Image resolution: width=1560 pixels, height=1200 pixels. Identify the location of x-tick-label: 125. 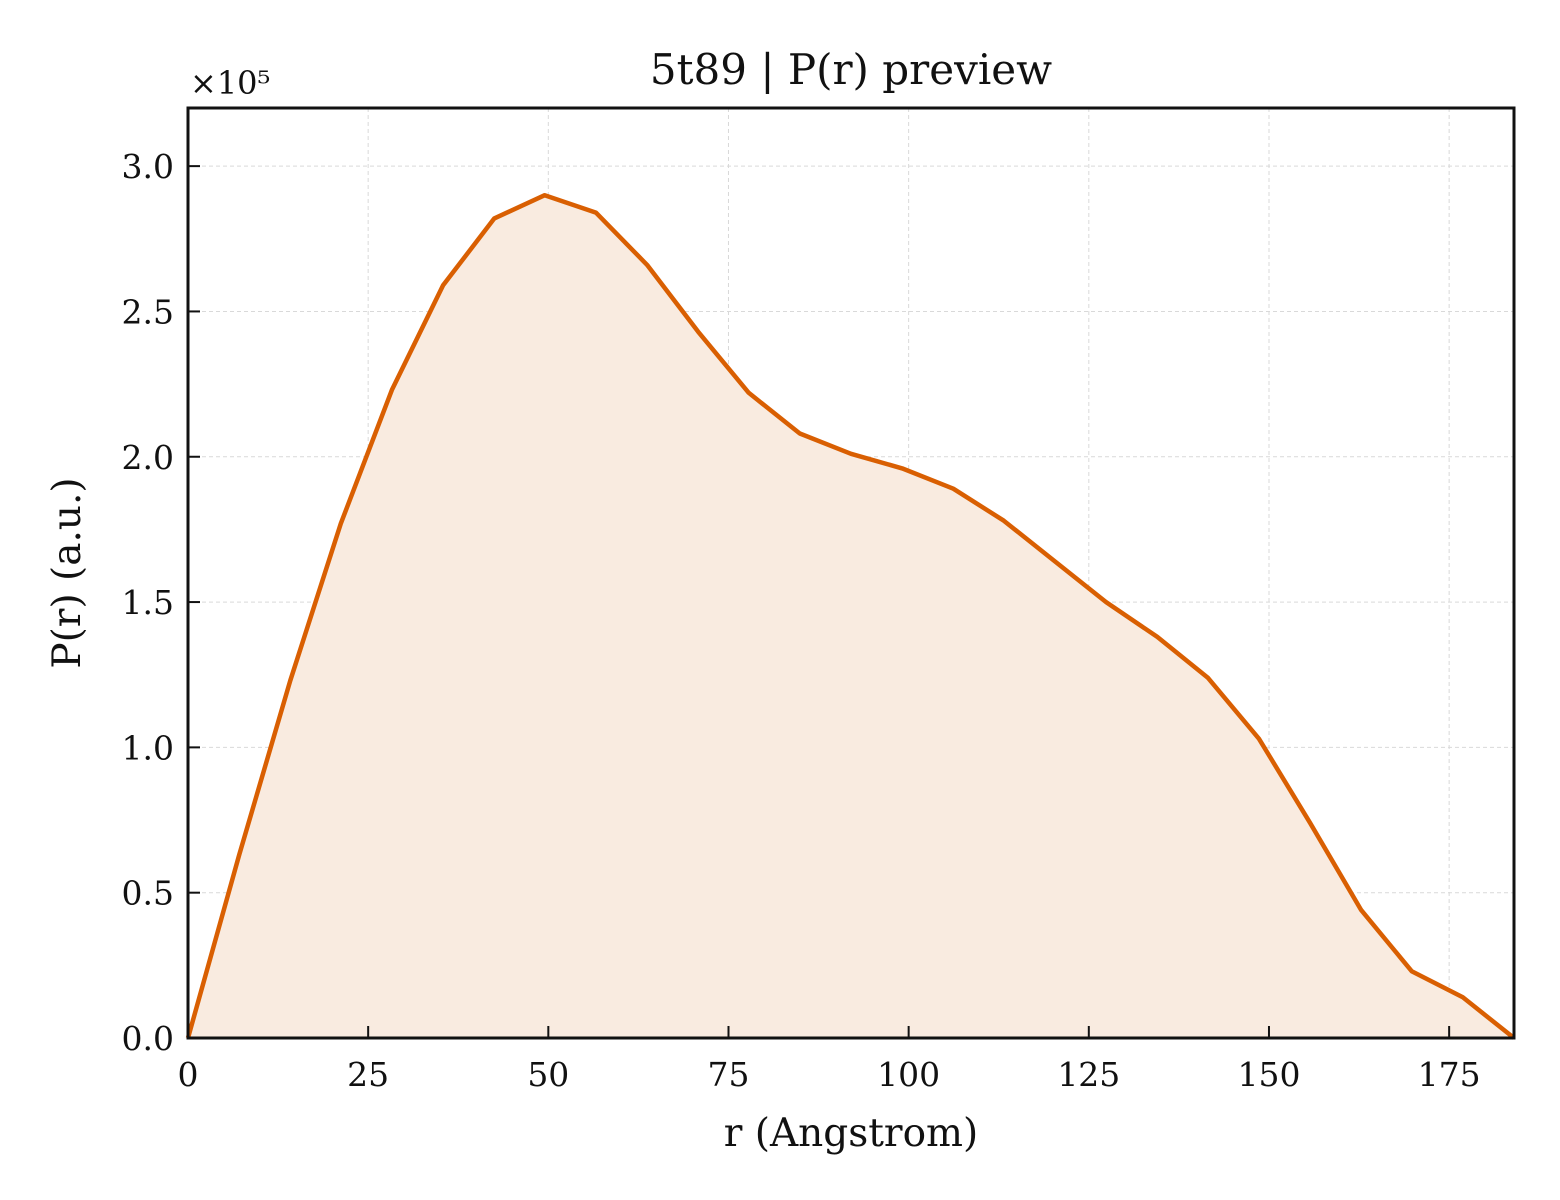
(1088, 1074).